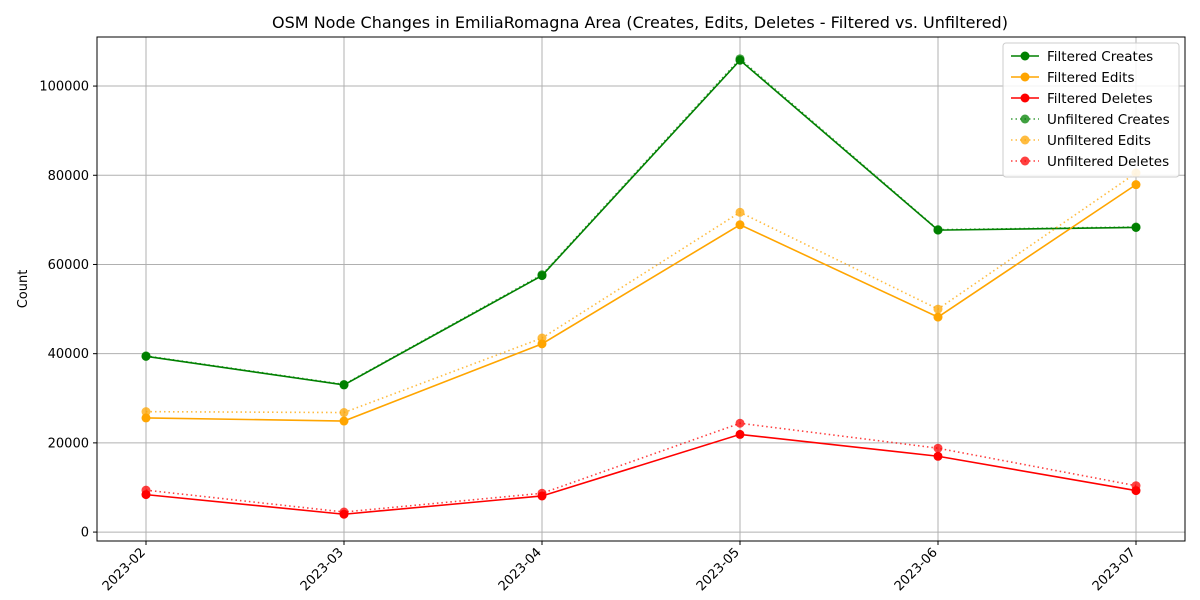  What do you see at coordinates (85, 533) in the screenshot?
I see `y-tick-label: 0` at bounding box center [85, 533].